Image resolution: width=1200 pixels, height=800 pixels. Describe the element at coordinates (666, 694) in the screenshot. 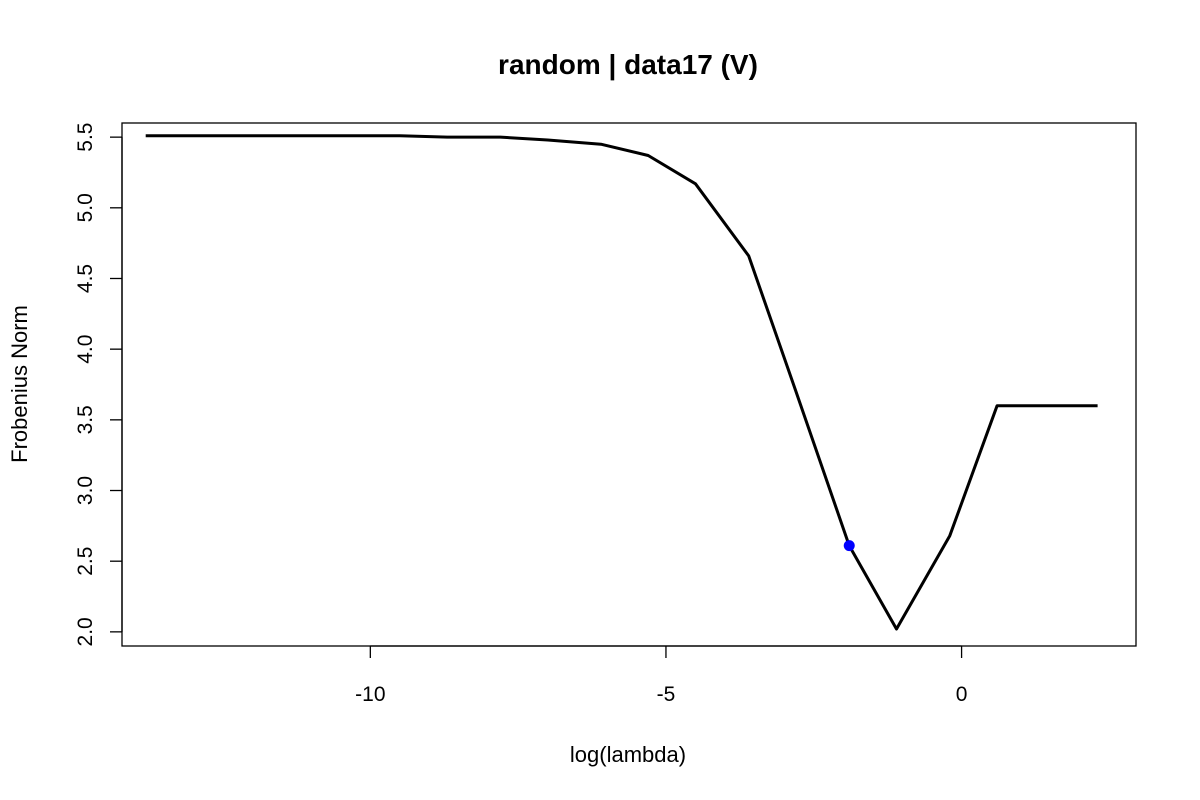

I see `x-tick-label: -5` at that location.